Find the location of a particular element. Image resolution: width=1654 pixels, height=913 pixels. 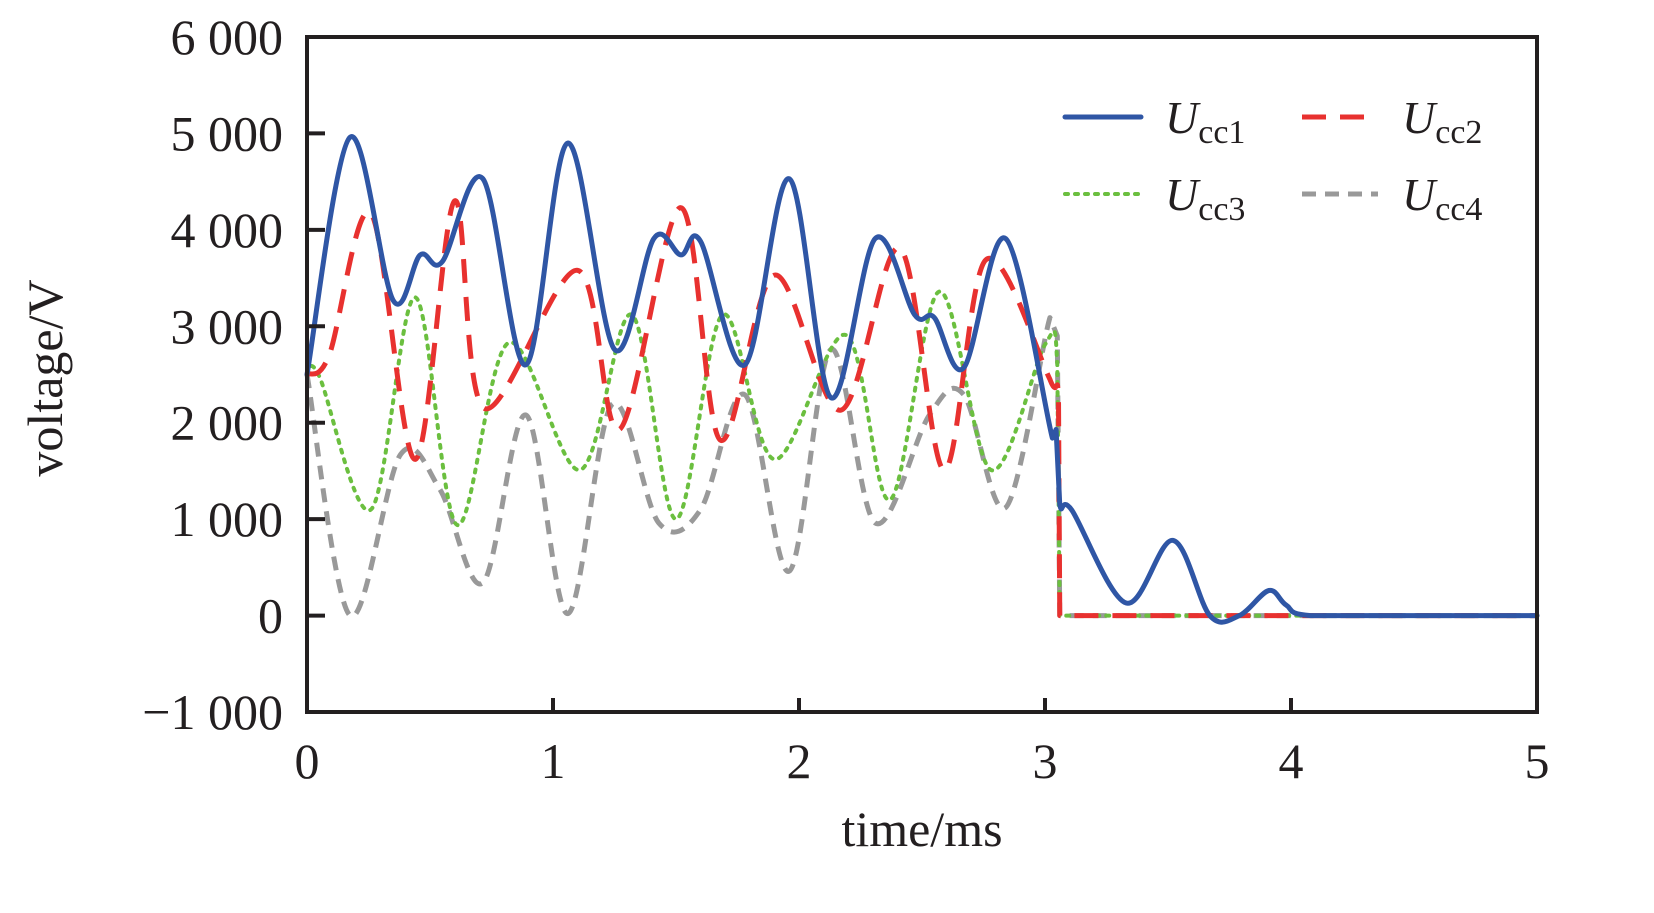

y-tick-label: 3 000 is located at coordinates (227, 326).